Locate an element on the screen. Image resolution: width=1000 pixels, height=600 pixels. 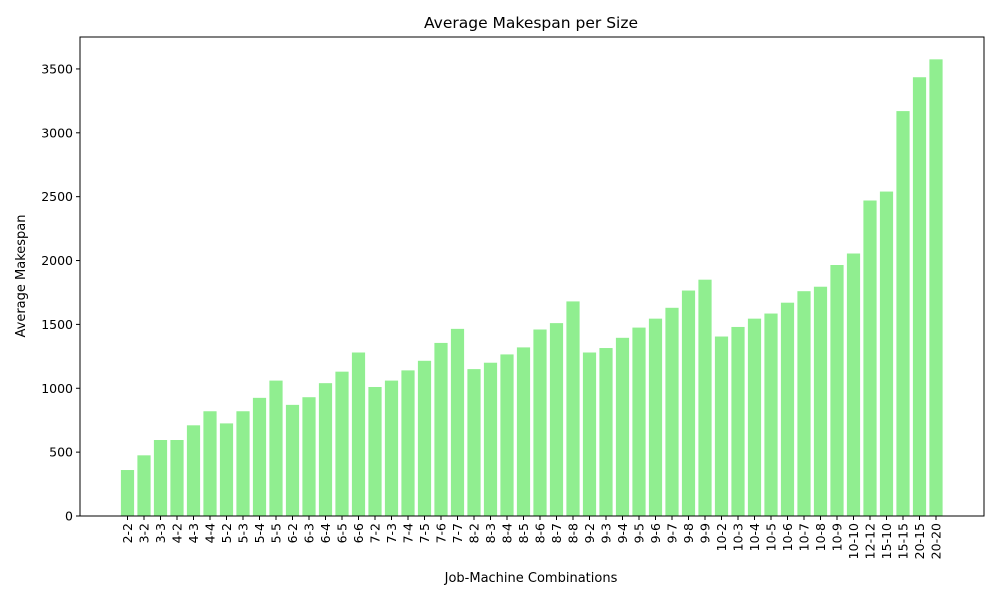
y-tick-label: 1500 is located at coordinates (57, 324).